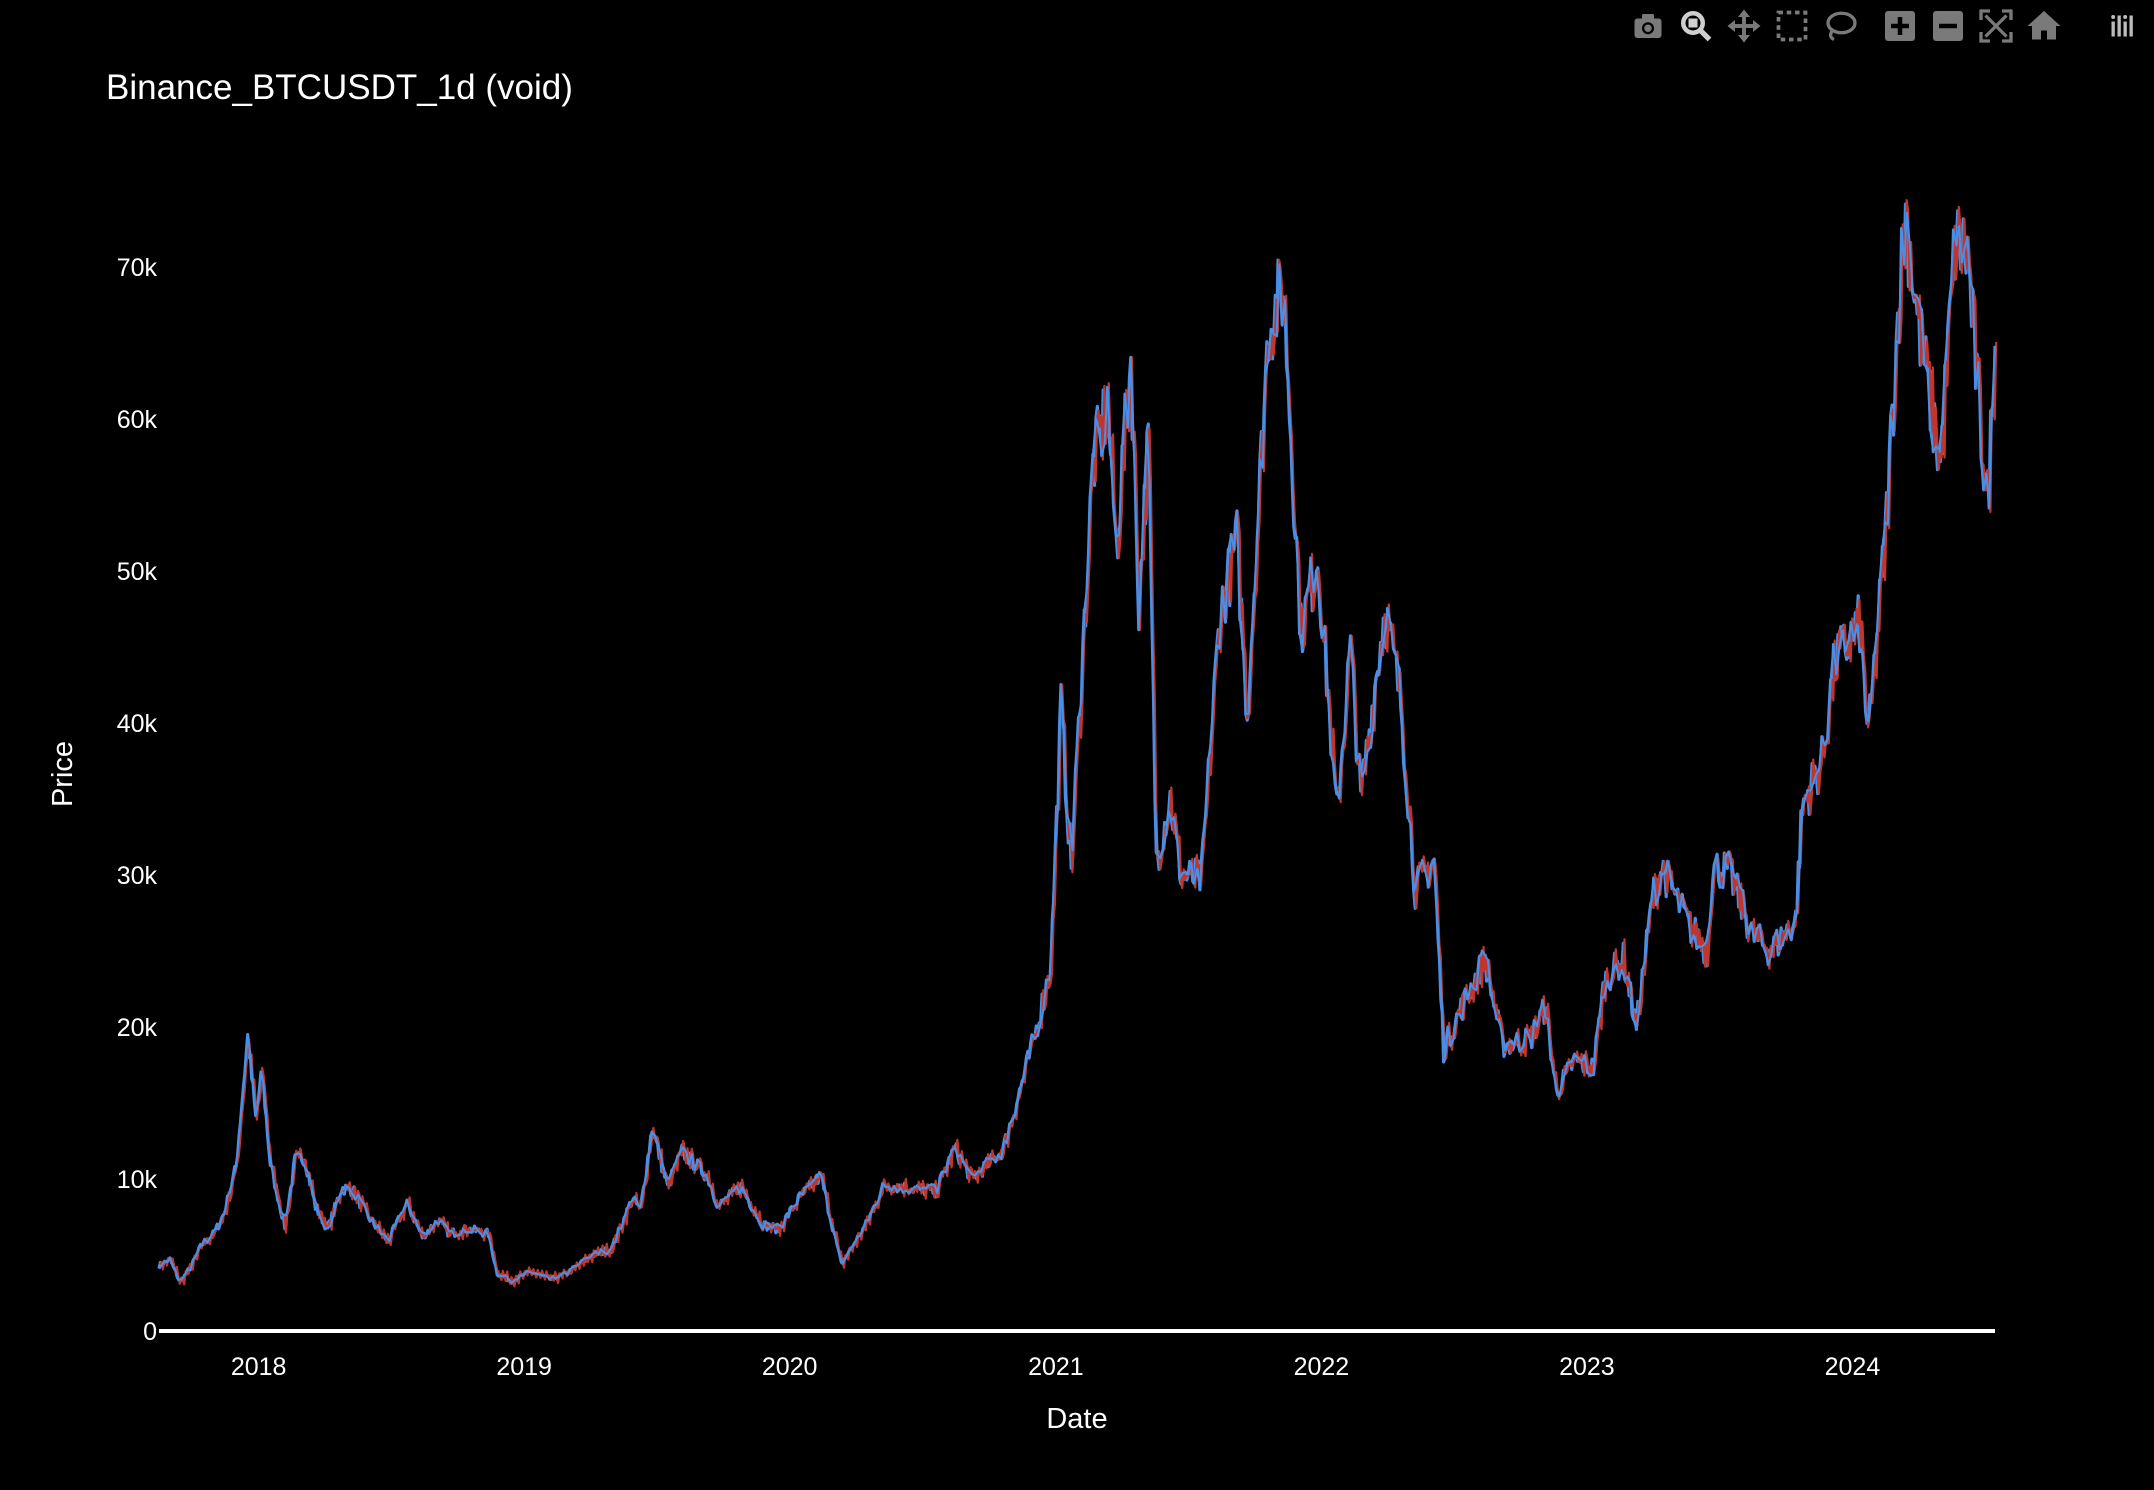 This screenshot has width=2154, height=1490. What do you see at coordinates (1648, 26) in the screenshot?
I see `camera-icon` at bounding box center [1648, 26].